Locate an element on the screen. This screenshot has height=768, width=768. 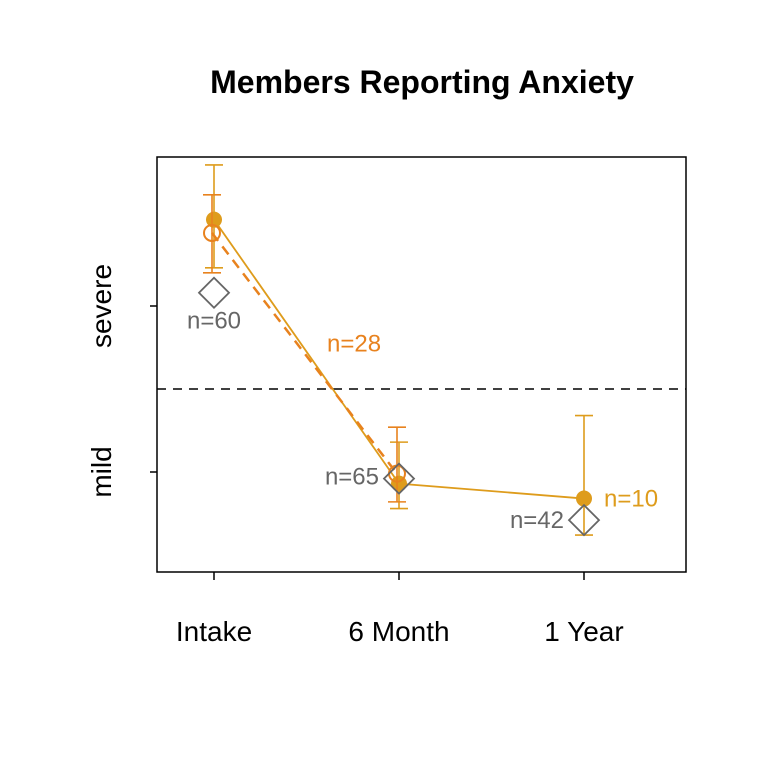
y-tick-label-mild: mild is located at coordinates (101, 471).